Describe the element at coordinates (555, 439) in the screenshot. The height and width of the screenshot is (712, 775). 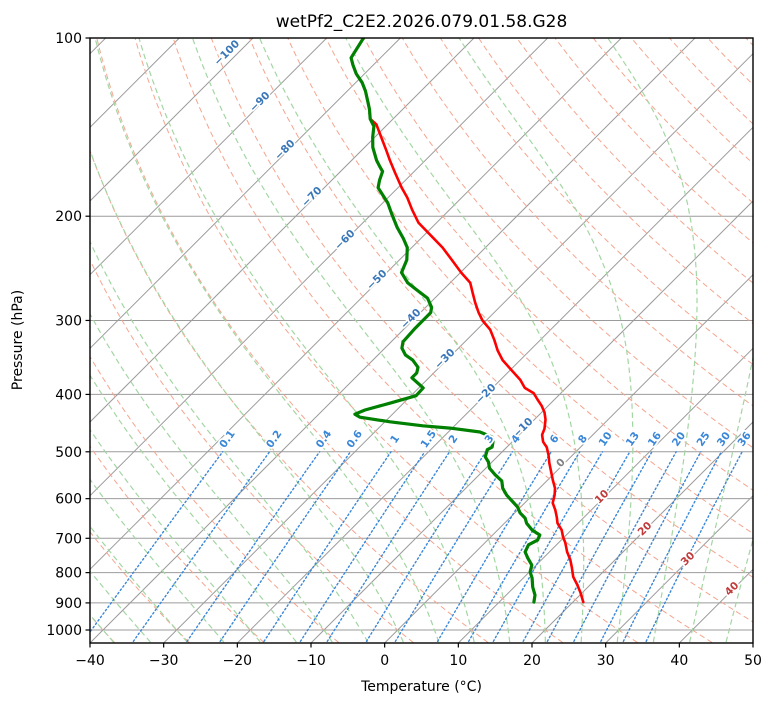
I see `mixing-ratio-label: 6` at that location.